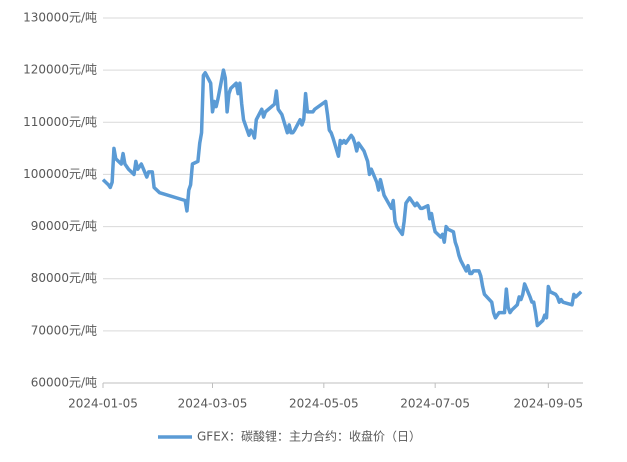 This screenshot has width=627, height=462. I want to click on y-tick-label: 100000元/吨, so click(60, 174).